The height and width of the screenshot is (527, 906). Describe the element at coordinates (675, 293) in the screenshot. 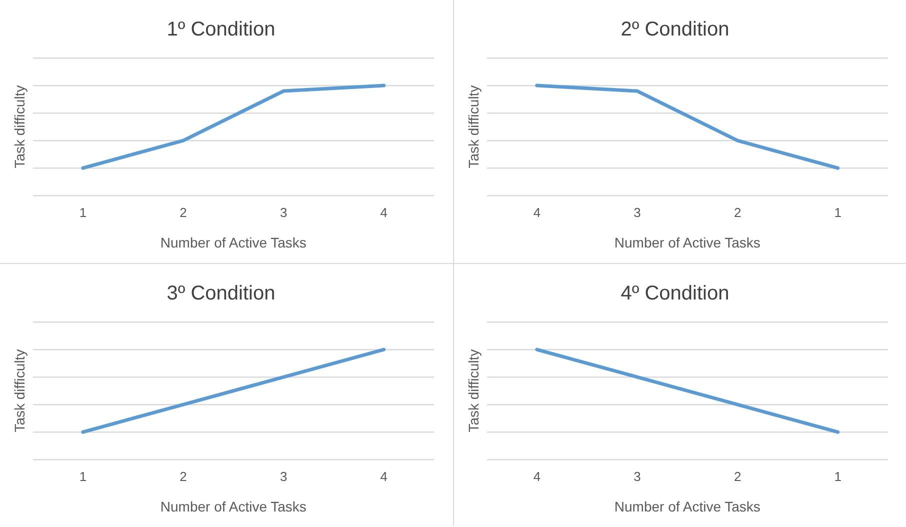

I see `chart-title: 4º Condition` at that location.